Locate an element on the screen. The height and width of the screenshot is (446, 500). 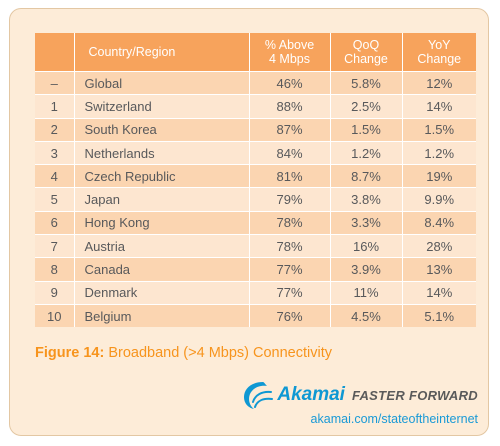
rank-cell: 1 is located at coordinates (54, 106).